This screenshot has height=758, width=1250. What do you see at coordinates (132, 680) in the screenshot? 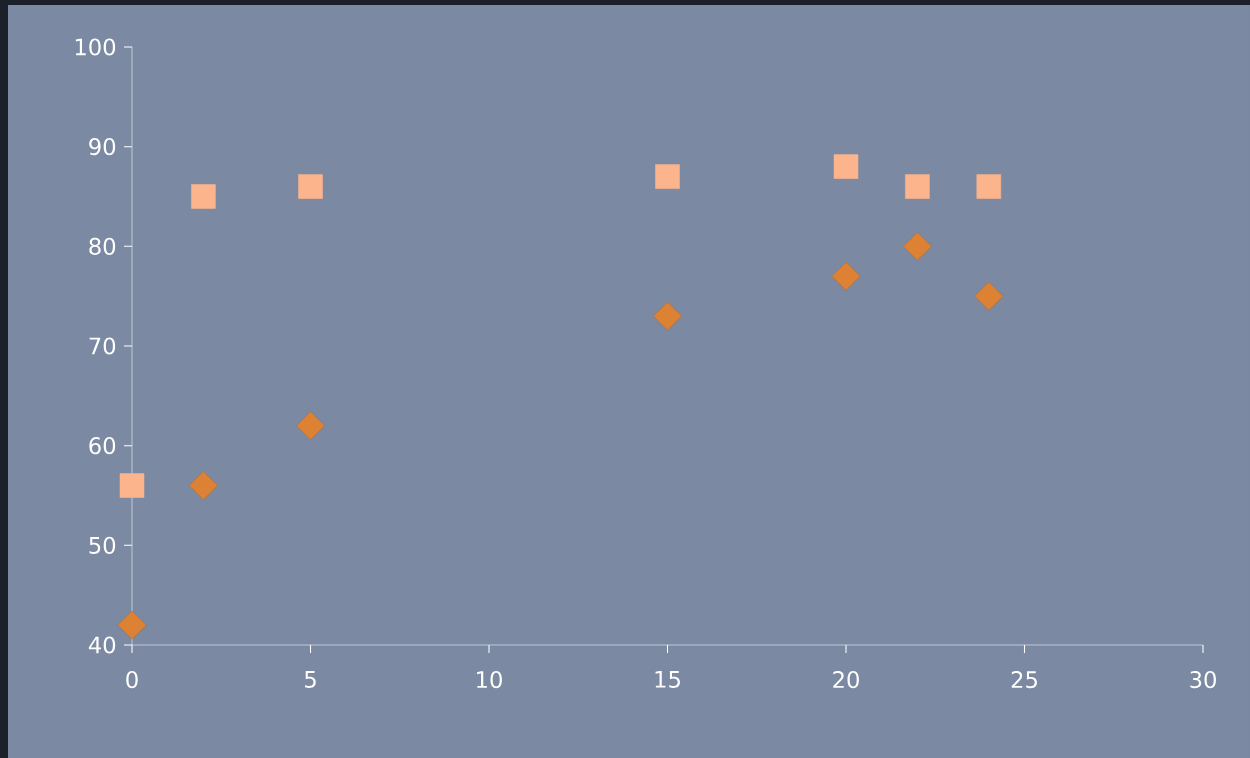
I see `x-tick-label: 0` at bounding box center [132, 680].